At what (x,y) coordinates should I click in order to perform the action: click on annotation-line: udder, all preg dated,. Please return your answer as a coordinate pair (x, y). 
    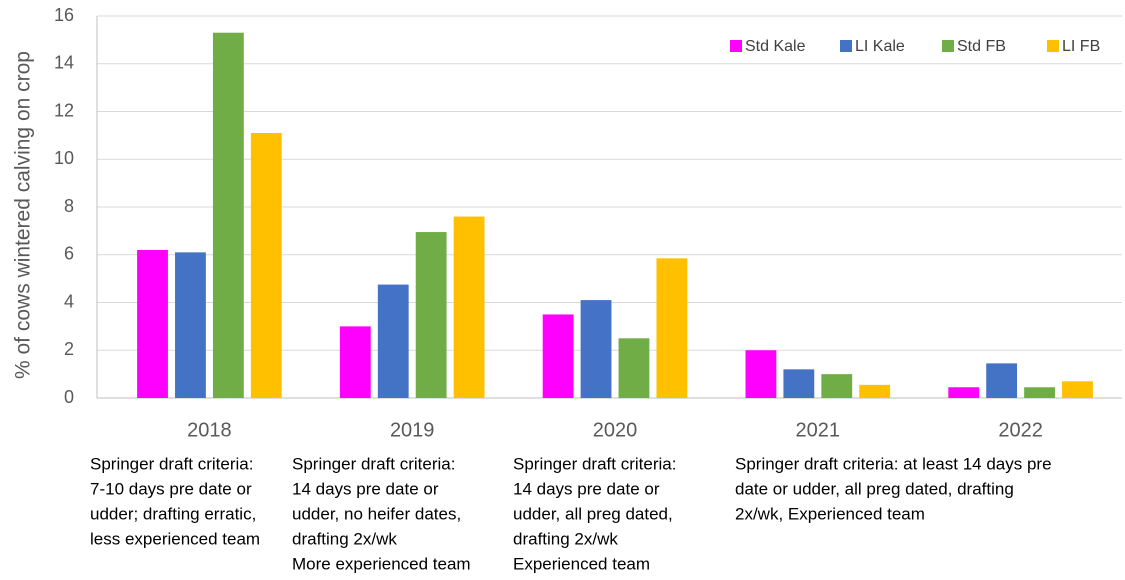
    Looking at the image, I should click on (593, 513).